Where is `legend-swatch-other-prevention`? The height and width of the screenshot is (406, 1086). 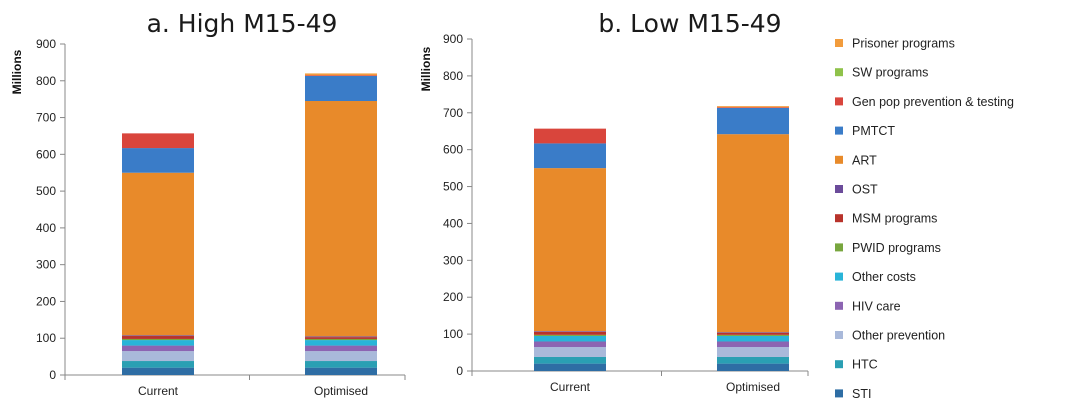 legend-swatch-other-prevention is located at coordinates (839, 335).